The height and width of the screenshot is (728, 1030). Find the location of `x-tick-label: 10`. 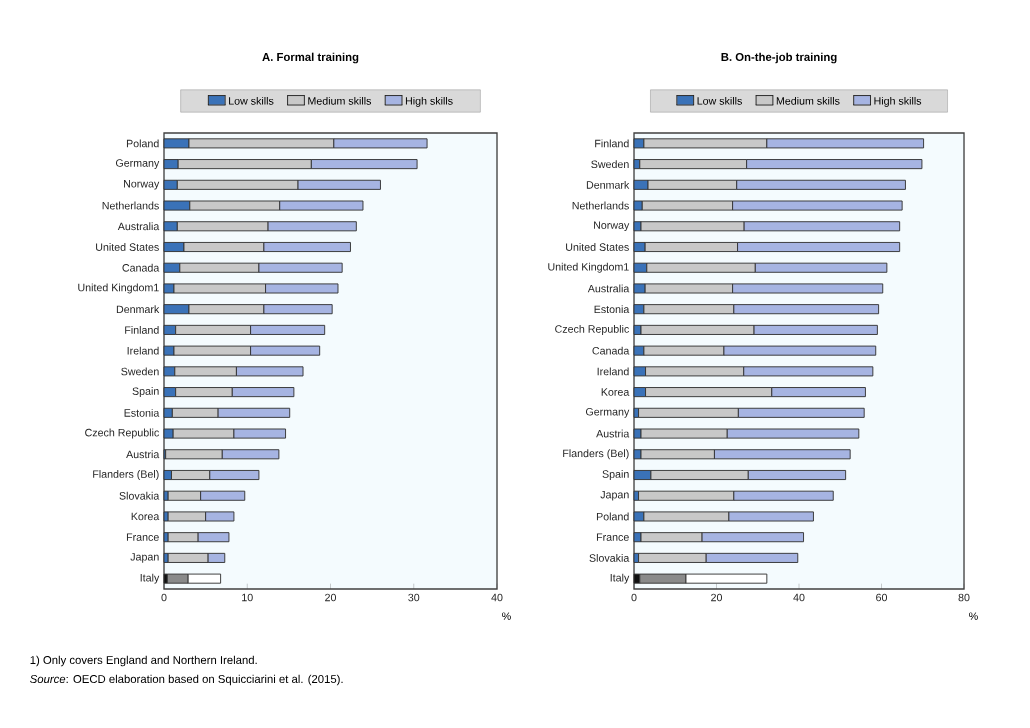

x-tick-label: 10 is located at coordinates (247, 597).